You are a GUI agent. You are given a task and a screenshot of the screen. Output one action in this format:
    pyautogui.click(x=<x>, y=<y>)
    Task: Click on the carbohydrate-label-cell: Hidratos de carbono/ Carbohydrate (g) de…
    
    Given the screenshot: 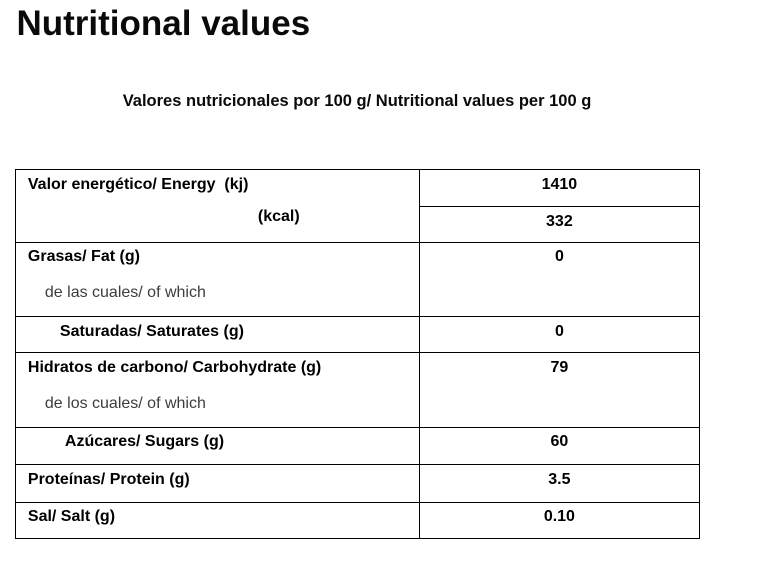 What is the action you would take?
    pyautogui.click(x=217, y=390)
    